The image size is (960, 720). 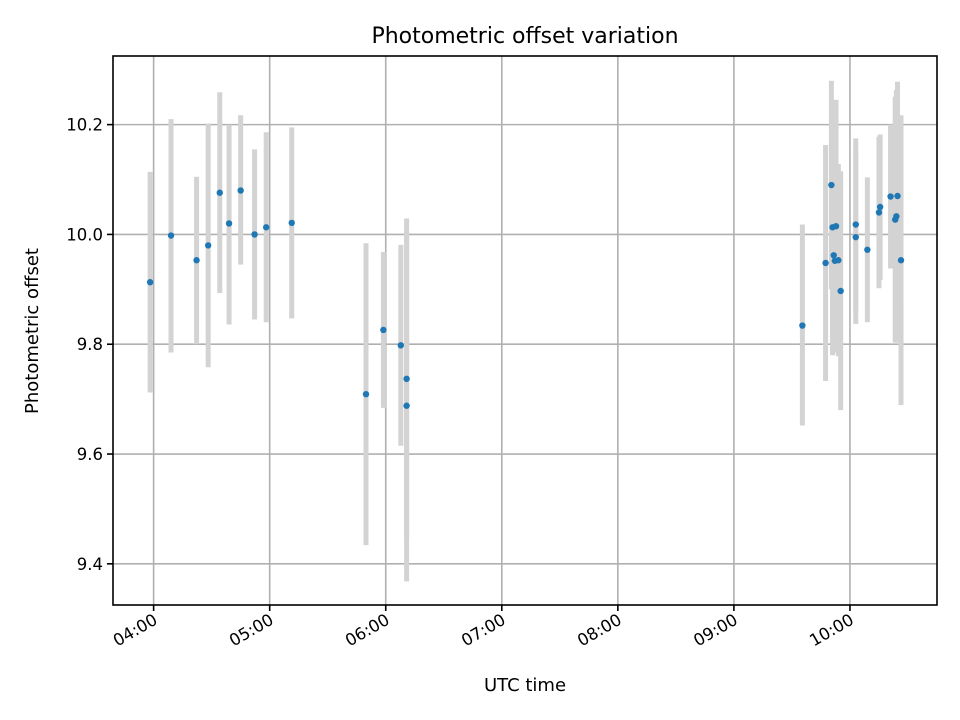 I want to click on y-tick-label: 9.4, so click(x=90, y=564).